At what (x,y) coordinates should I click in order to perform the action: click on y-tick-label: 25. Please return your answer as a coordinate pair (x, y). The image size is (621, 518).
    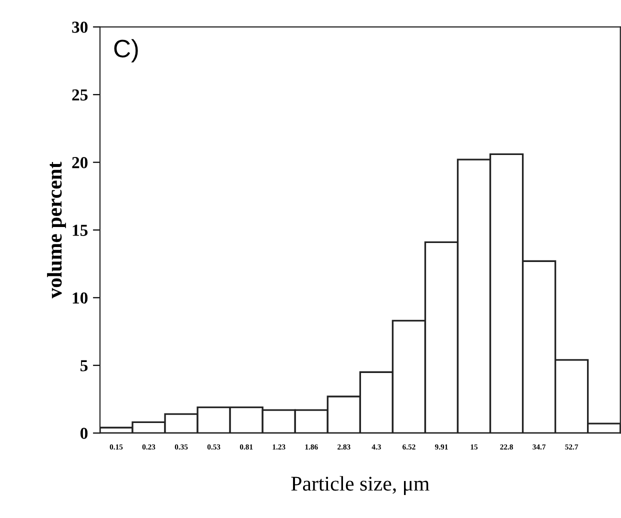
    Looking at the image, I should click on (80, 95).